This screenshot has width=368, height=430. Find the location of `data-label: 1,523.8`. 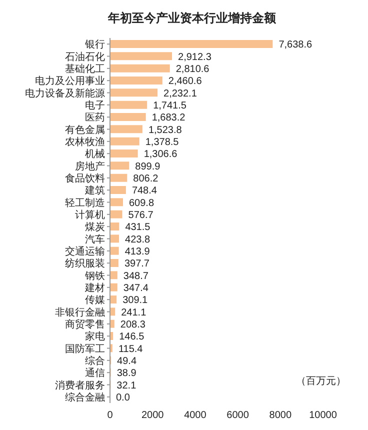

data-label: 1,523.8 is located at coordinates (165, 130).